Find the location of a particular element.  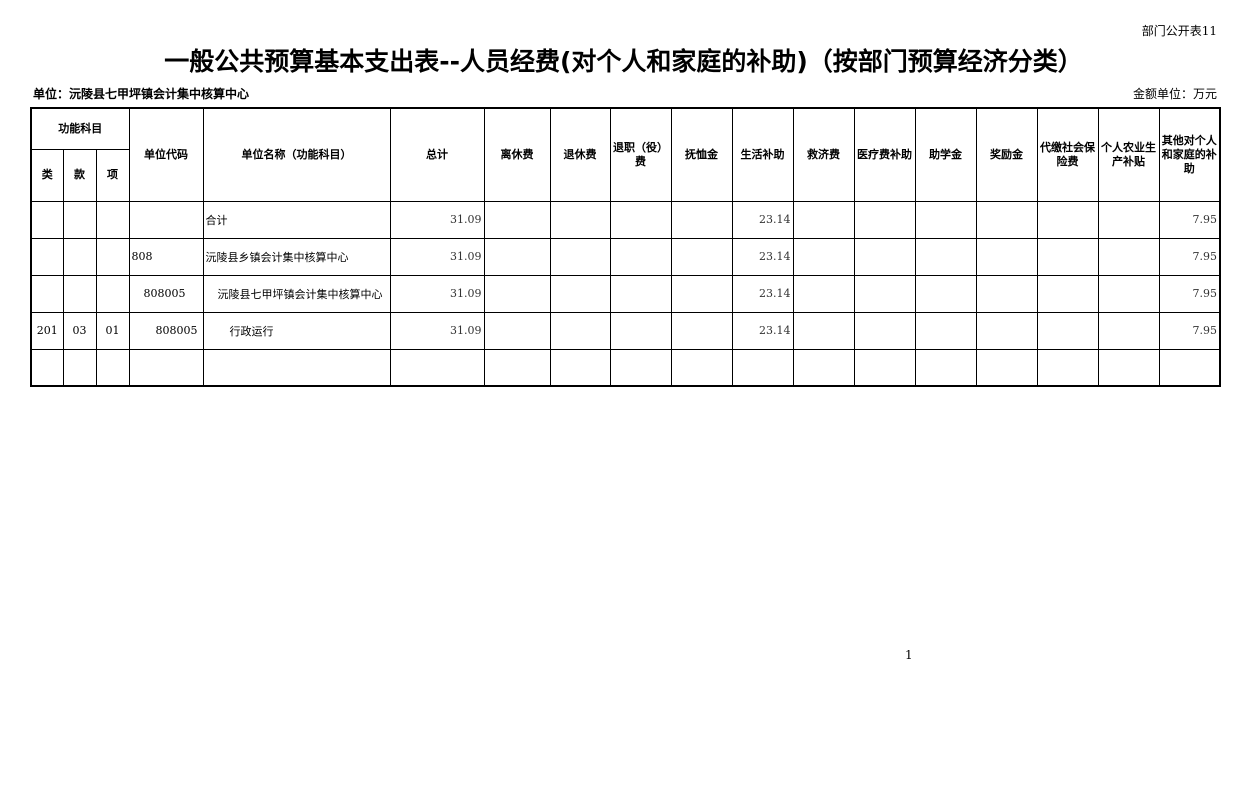

header-col: 单位代码 is located at coordinates (166, 154).